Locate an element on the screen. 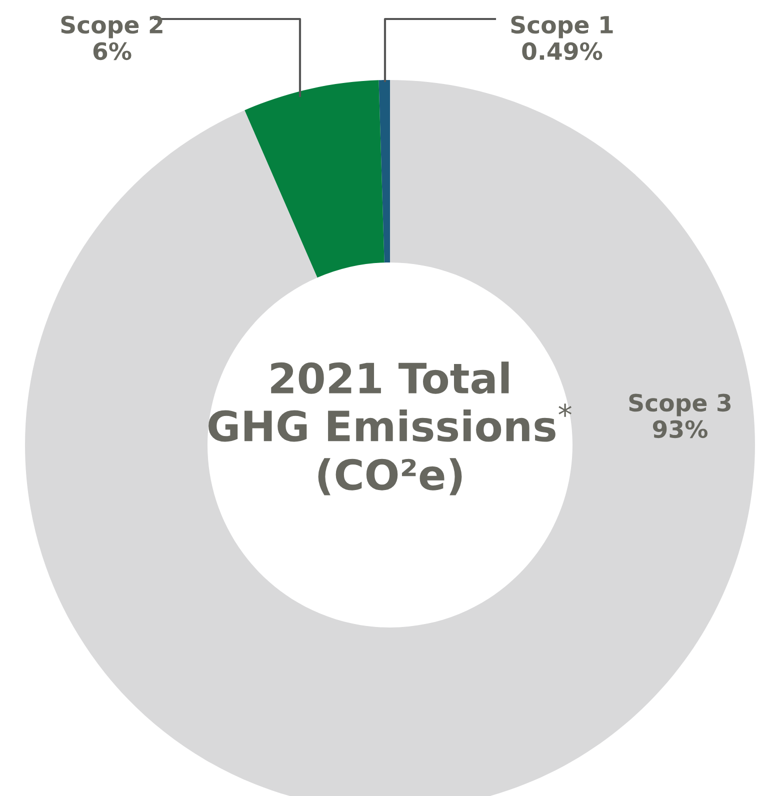 Image resolution: width=766 pixels, height=796 pixels. slice-label: Scope 2 is located at coordinates (111, 27).